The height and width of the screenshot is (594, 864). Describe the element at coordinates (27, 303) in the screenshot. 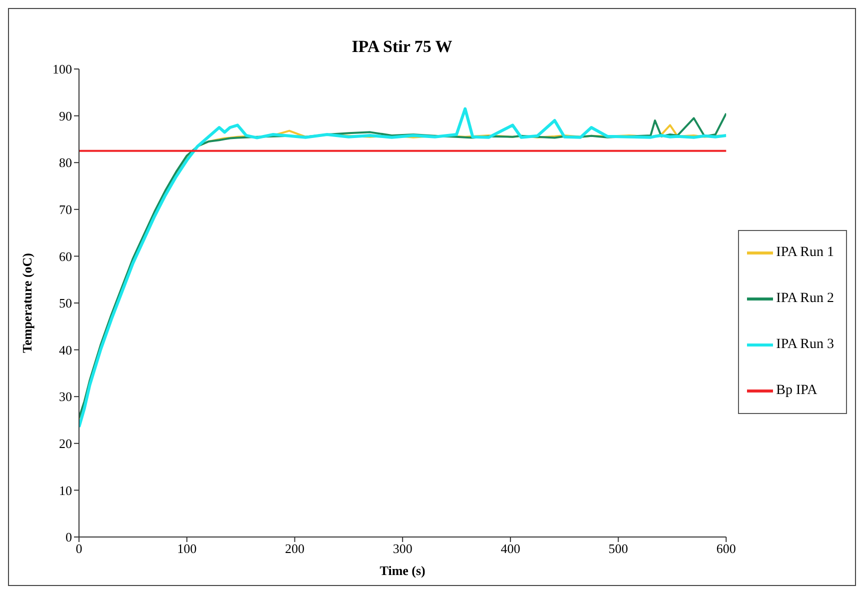

I see `y-axis-title: Temperature (oC)` at that location.